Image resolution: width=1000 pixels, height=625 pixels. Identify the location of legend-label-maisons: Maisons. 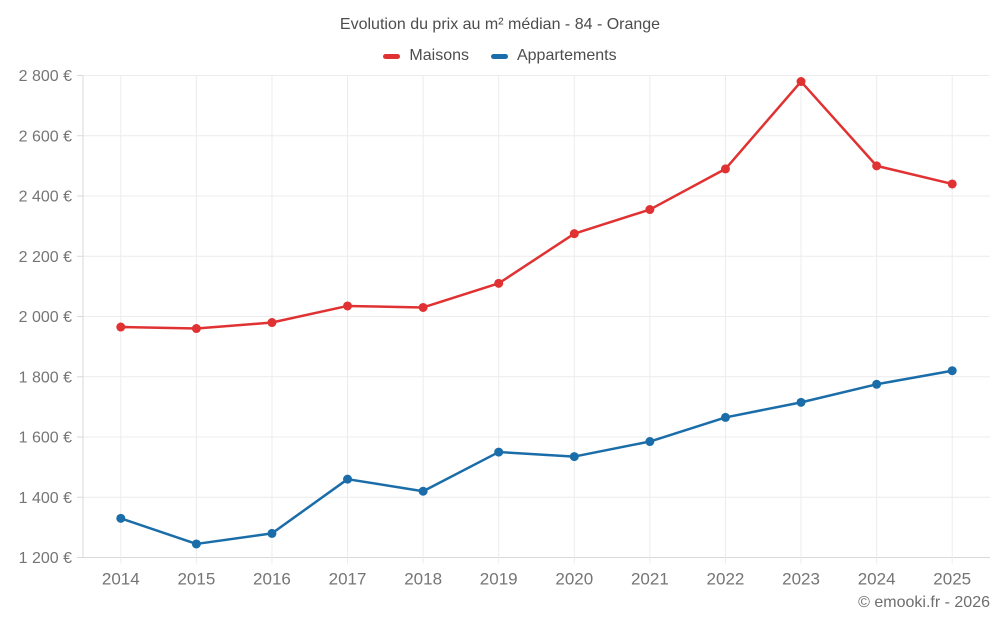
(439, 55).